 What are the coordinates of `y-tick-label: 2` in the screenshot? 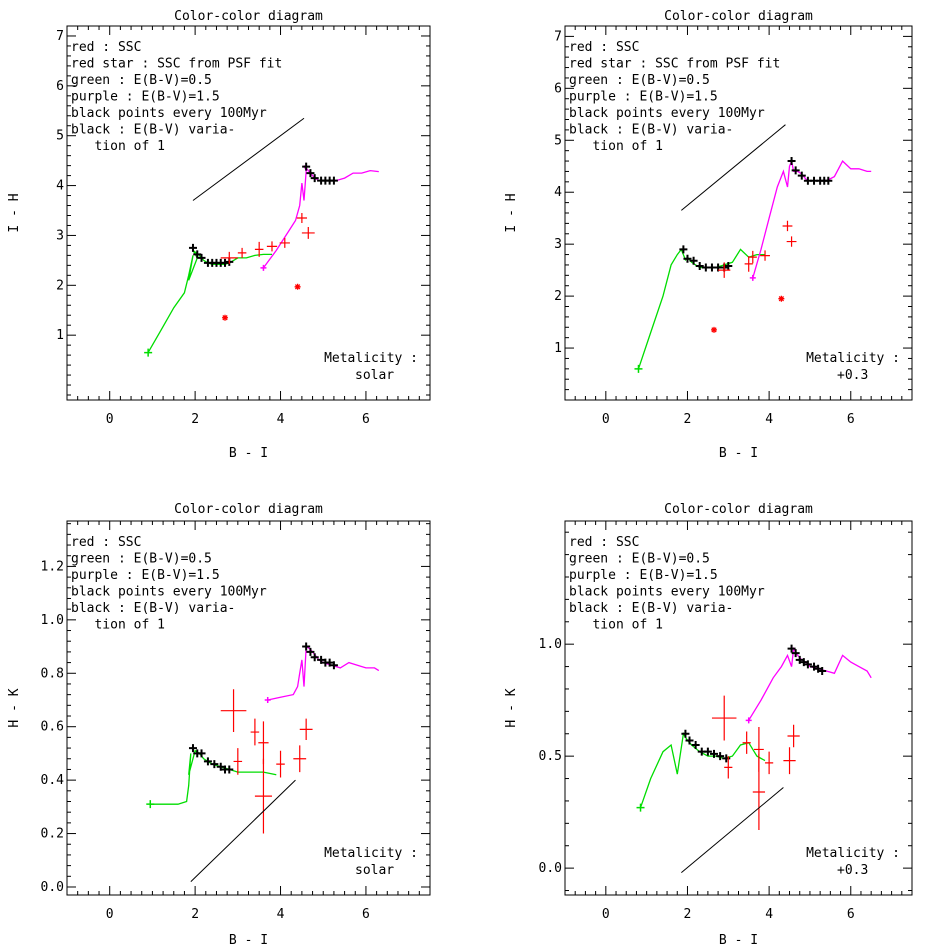 It's located at (558, 296).